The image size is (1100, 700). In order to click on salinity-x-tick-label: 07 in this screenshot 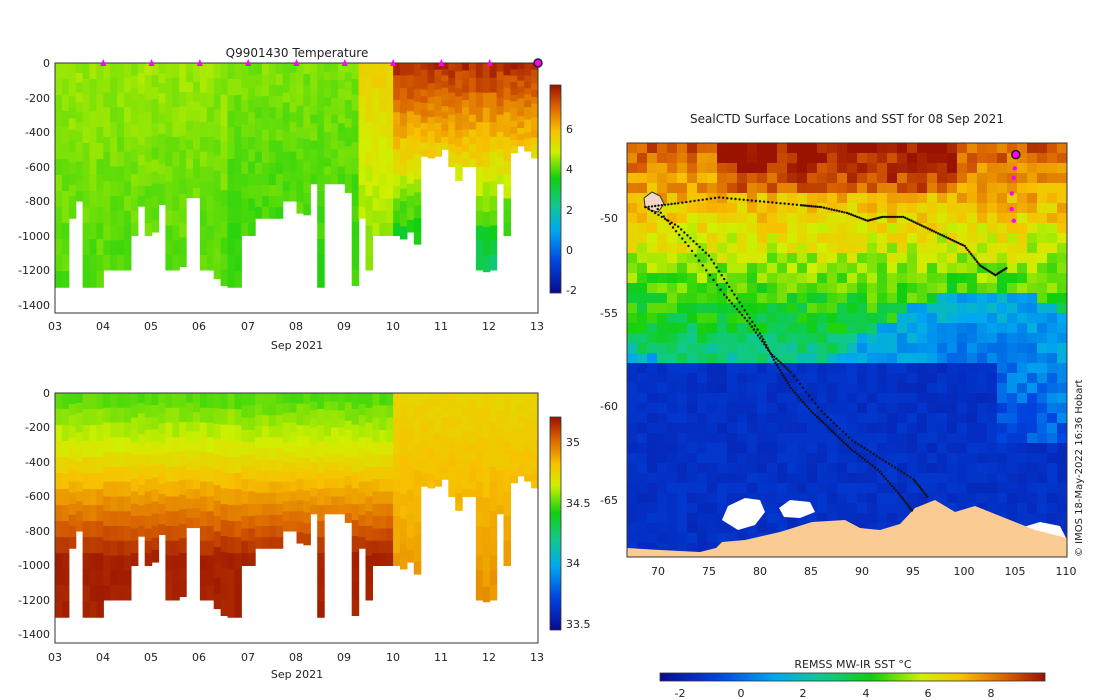, I will do `click(248, 657)`.